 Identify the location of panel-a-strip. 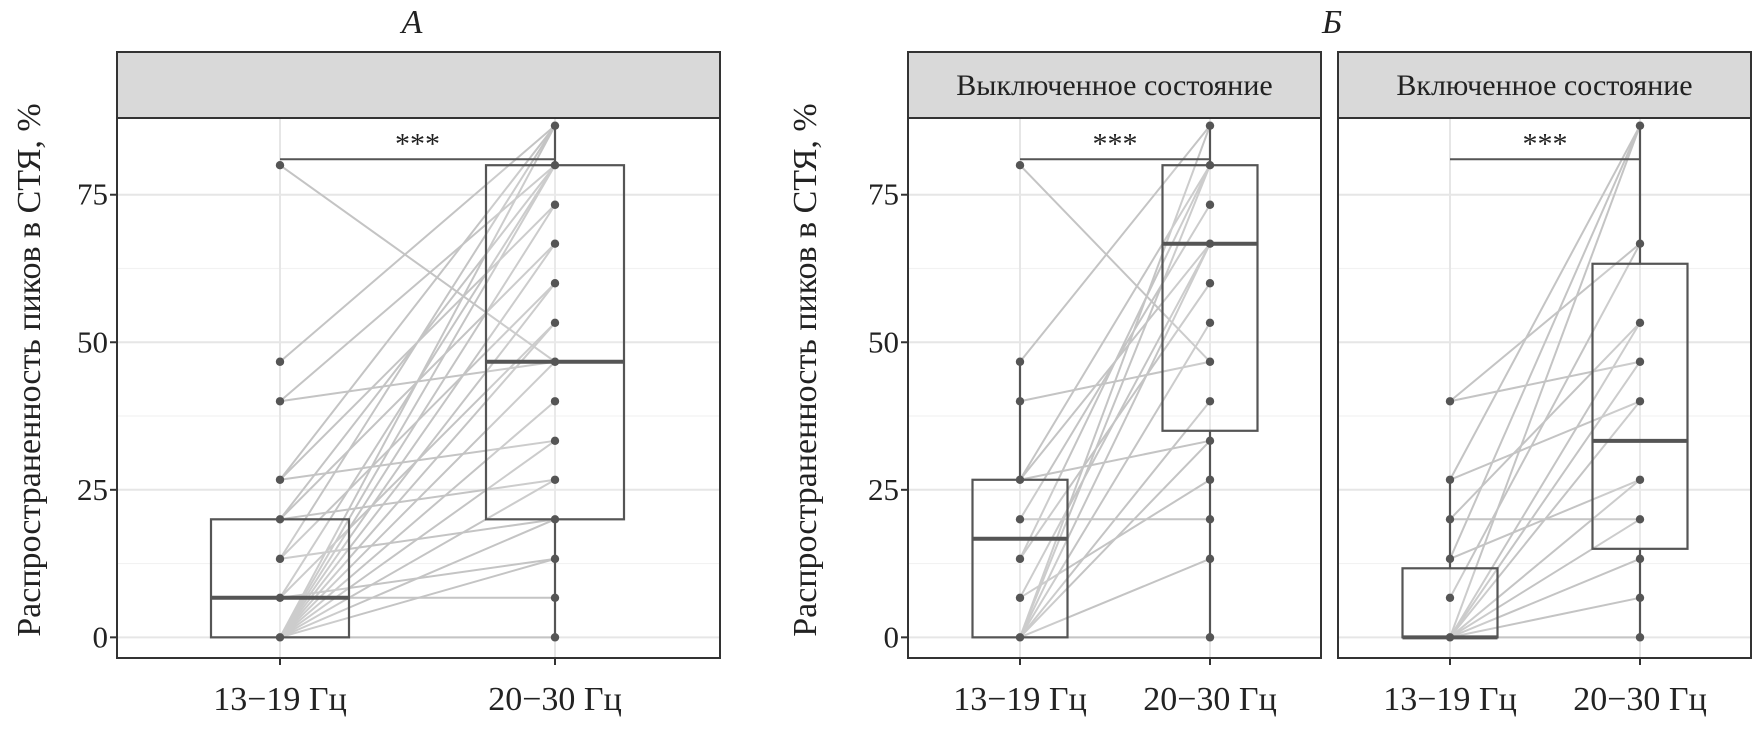
(418, 85).